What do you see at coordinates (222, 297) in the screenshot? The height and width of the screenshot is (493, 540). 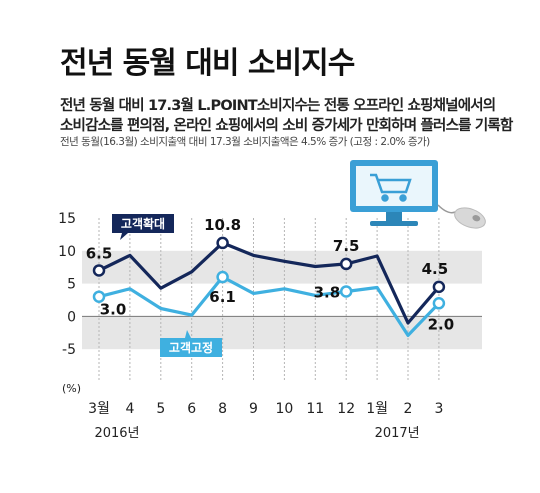 I see `data-label: 6.1` at bounding box center [222, 297].